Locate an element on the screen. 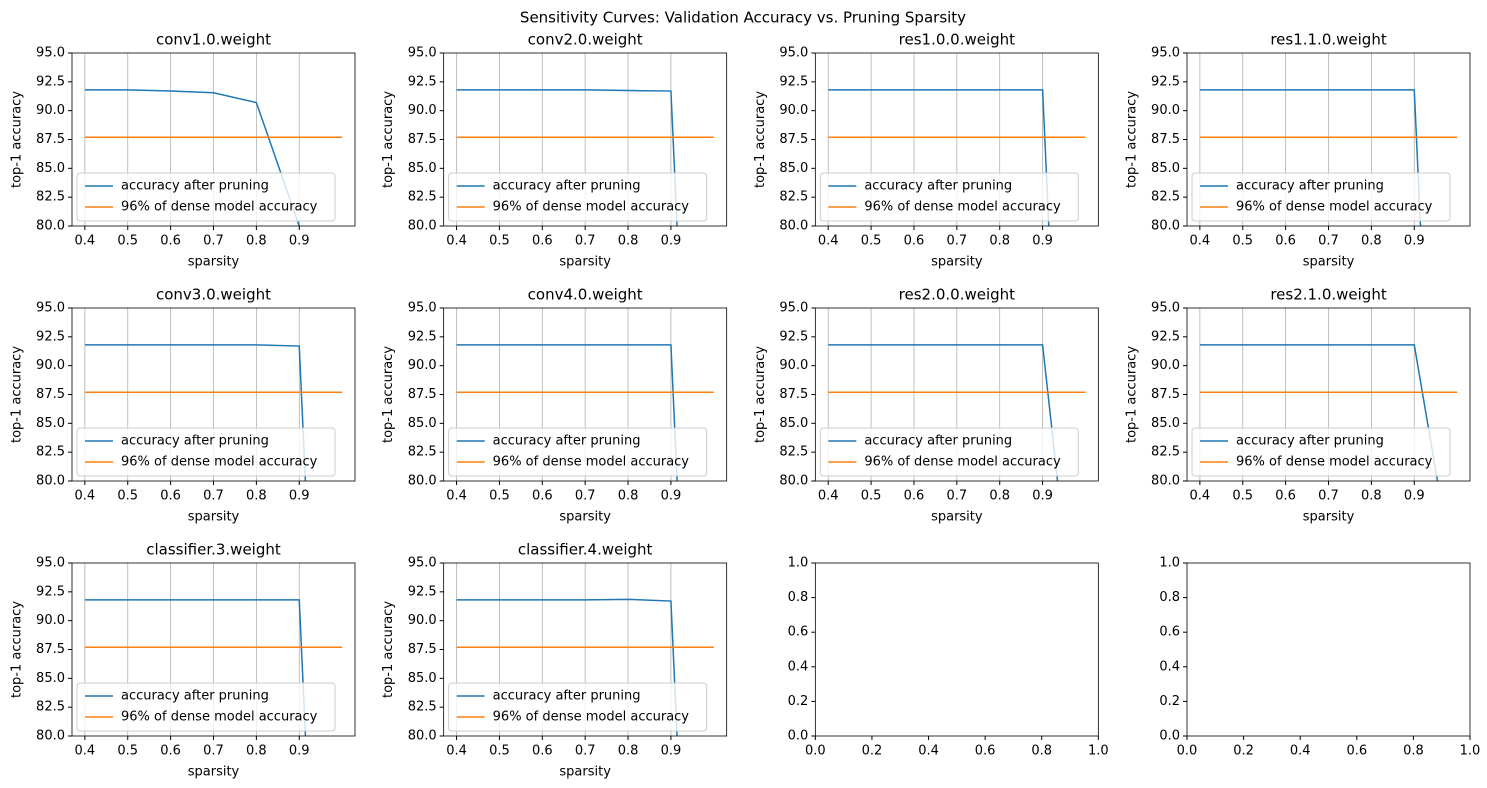 Image resolution: width=1487 pixels, height=788 pixels. subplot-title: conv2.0.weight is located at coordinates (585, 40).